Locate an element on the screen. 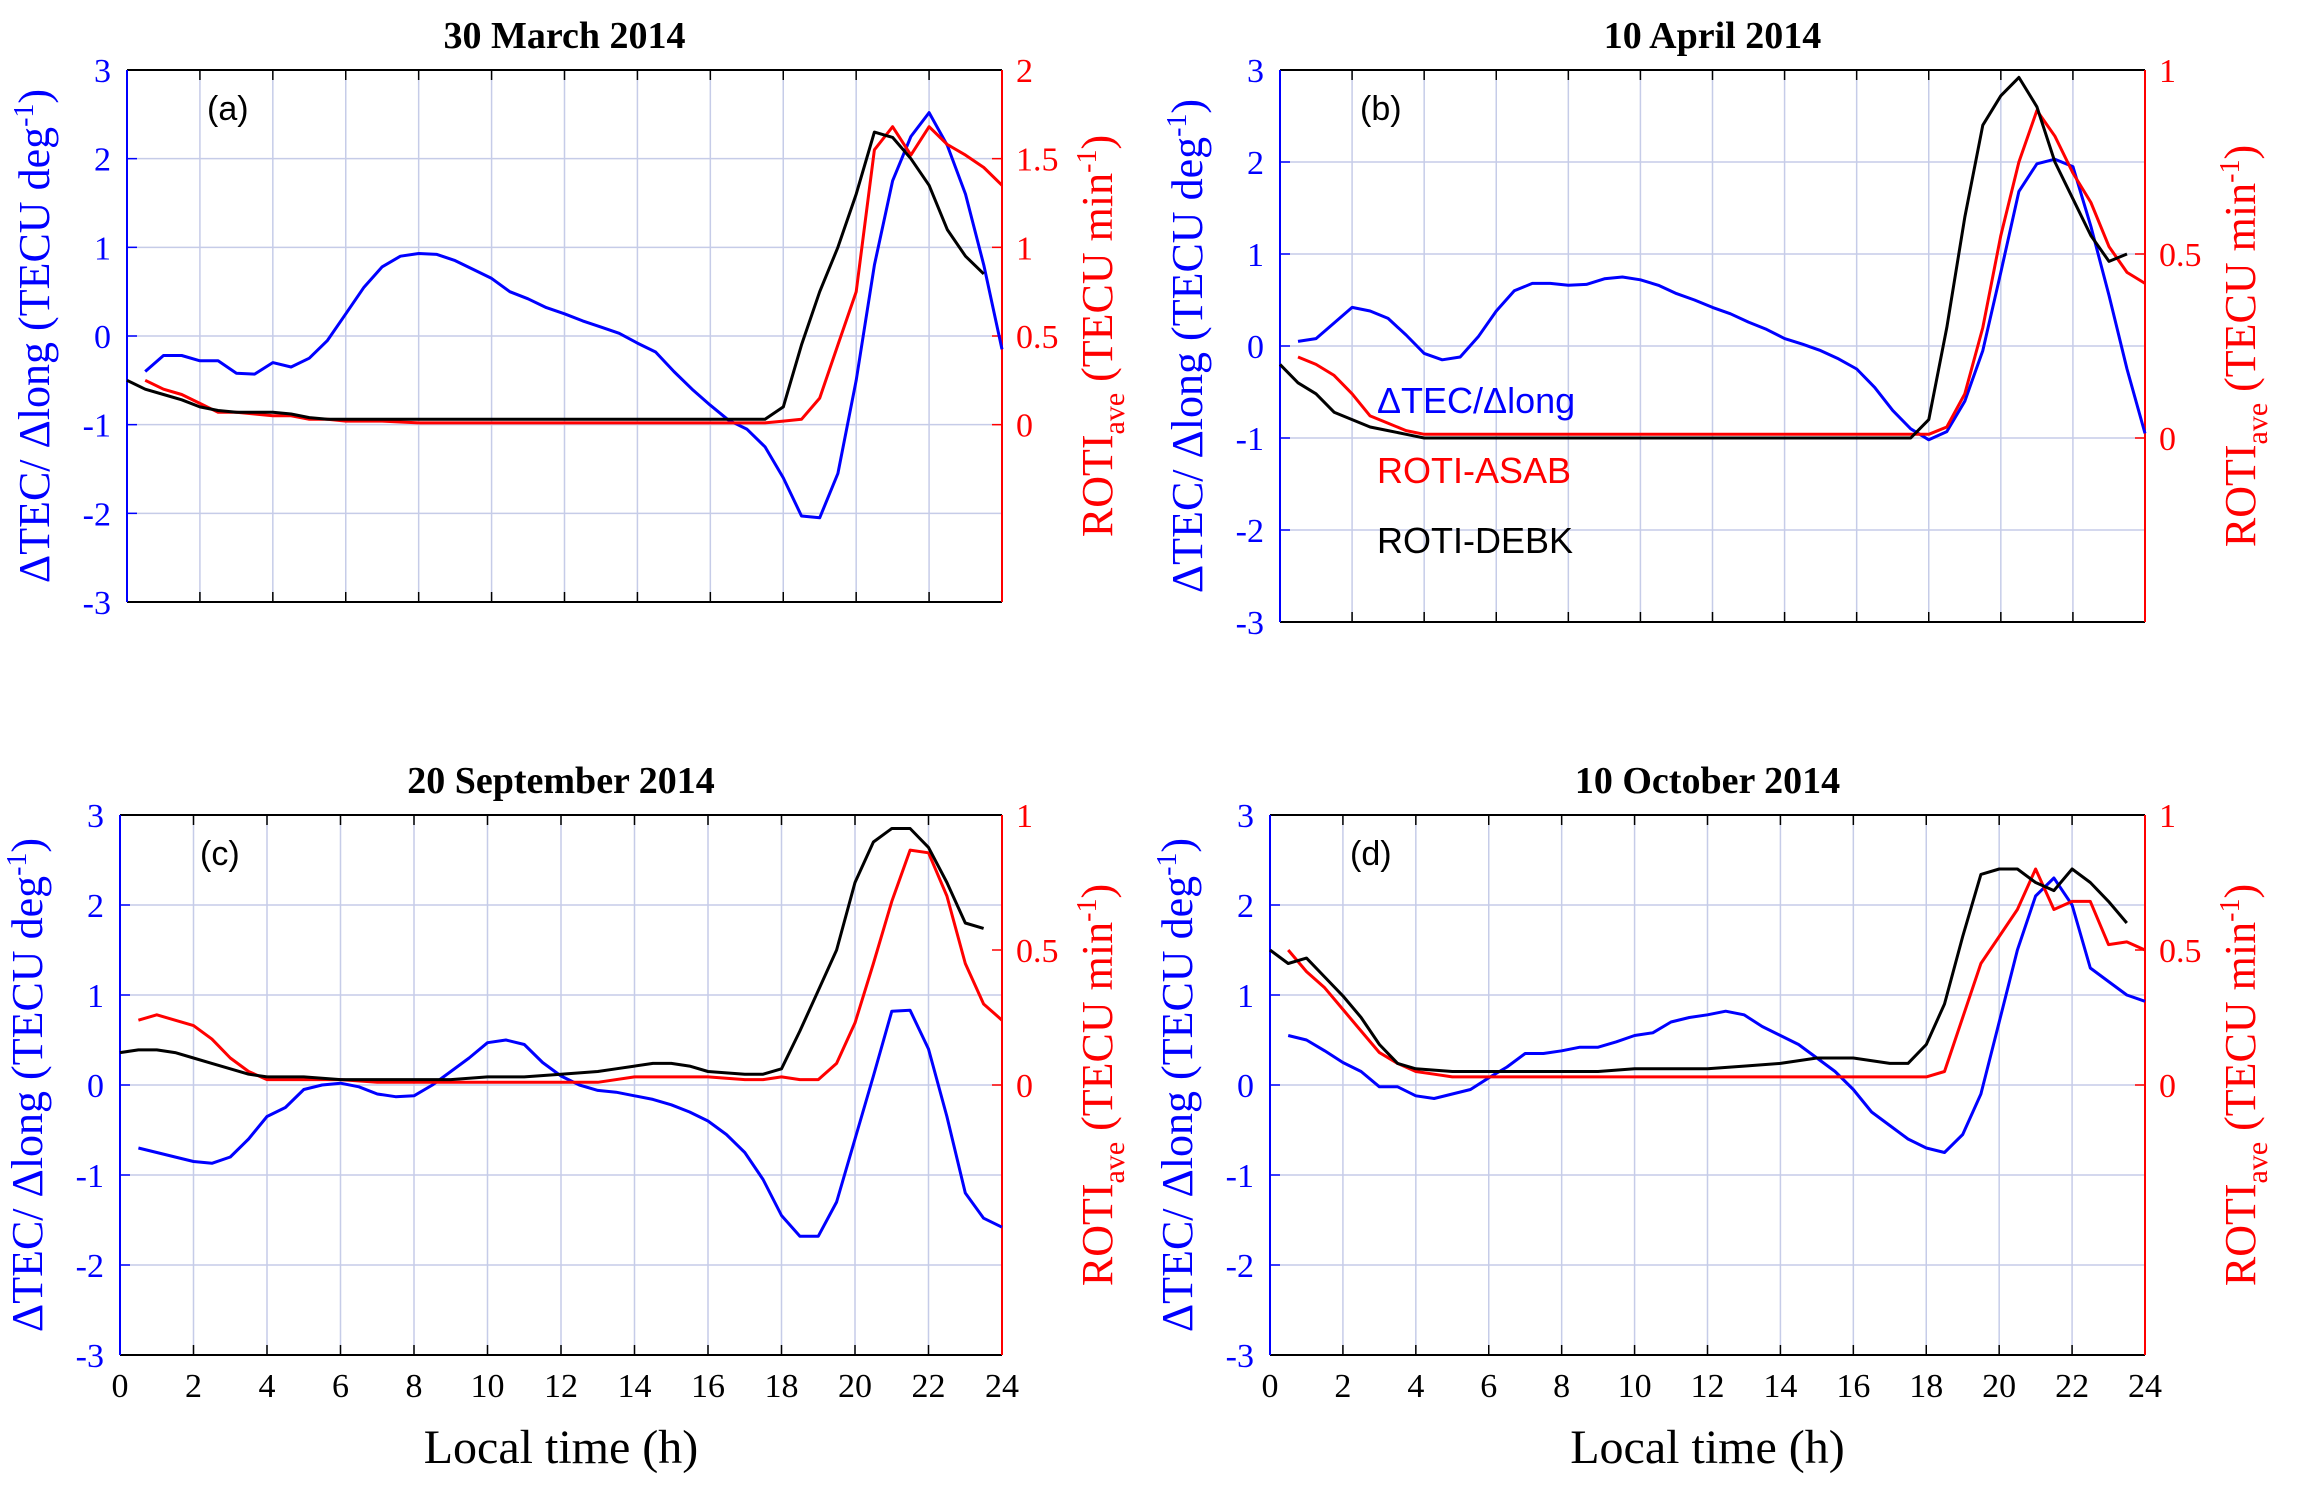  panel-label: (d) is located at coordinates (1371, 854).